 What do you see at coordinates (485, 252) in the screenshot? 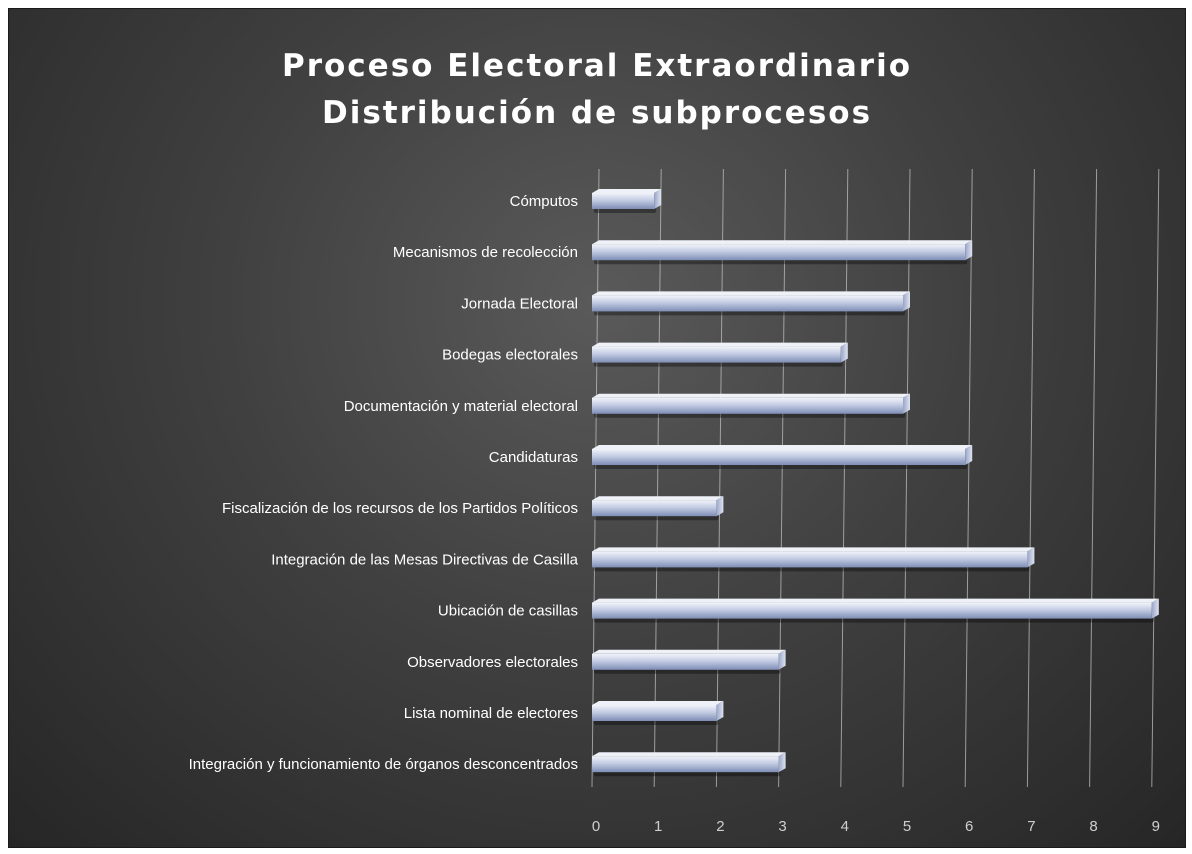
I see `category-label: Mecanismos de recolección` at bounding box center [485, 252].